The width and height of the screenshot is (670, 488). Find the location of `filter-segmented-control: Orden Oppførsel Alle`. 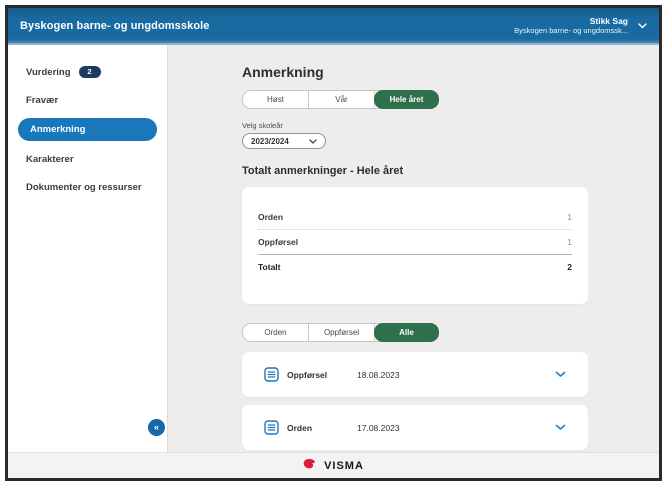

filter-segmented-control: Orden Oppførsel Alle is located at coordinates (340, 332).